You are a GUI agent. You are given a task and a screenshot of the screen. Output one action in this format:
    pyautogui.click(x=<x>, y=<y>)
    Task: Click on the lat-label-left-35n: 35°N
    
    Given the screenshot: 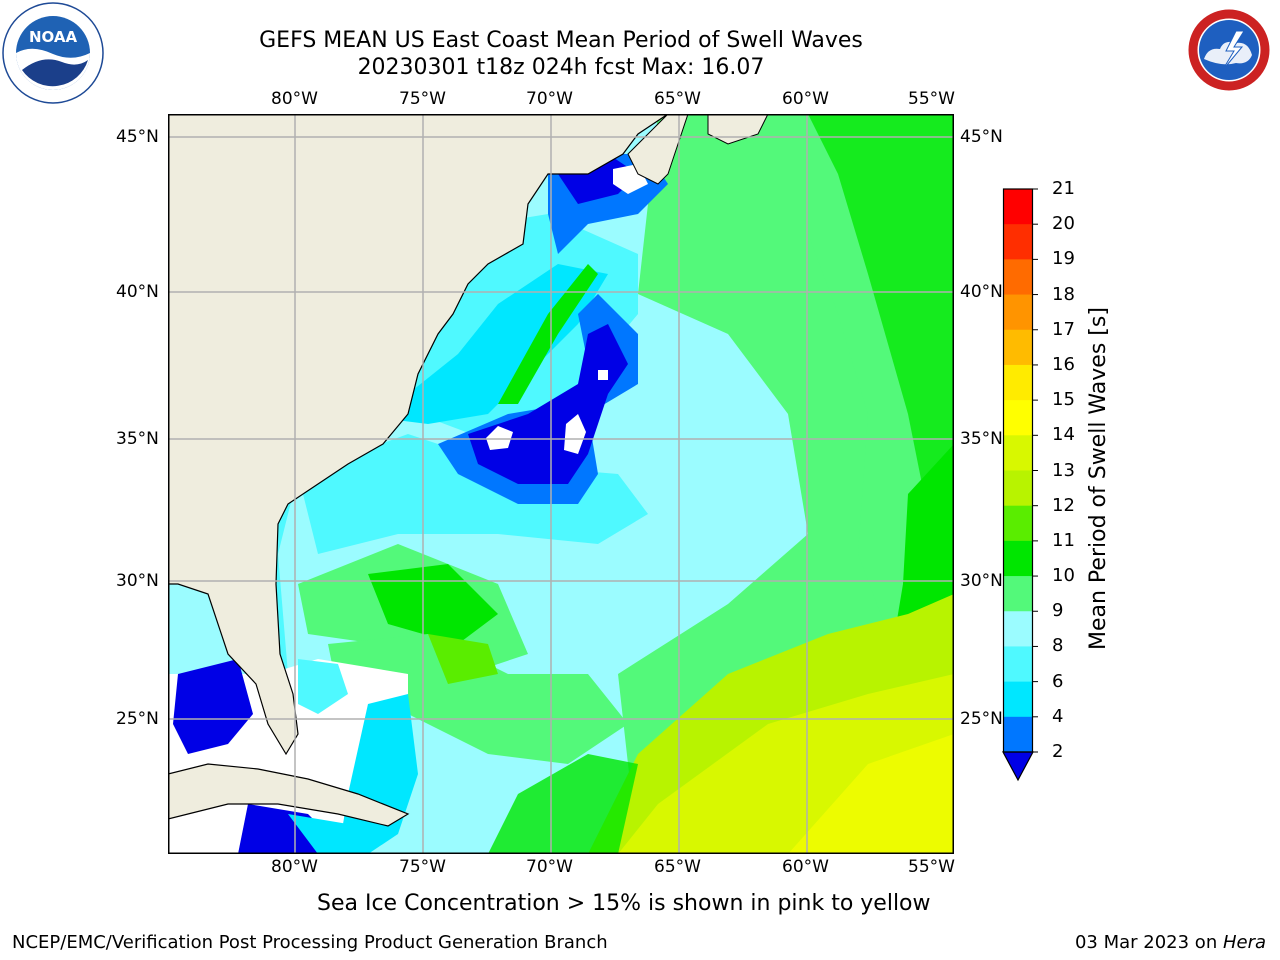 What is the action you would take?
    pyautogui.click(x=137, y=439)
    